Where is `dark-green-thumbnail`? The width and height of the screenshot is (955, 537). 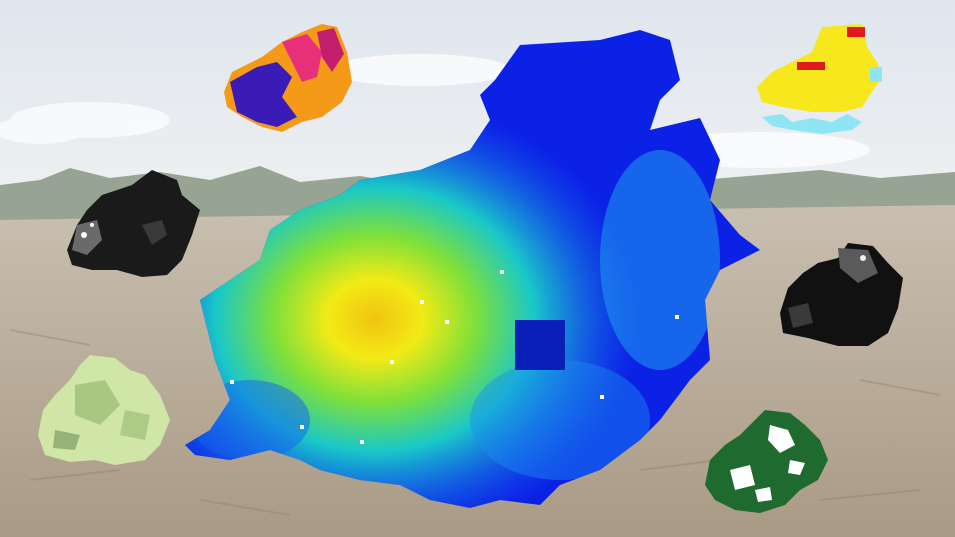 dark-green-thumbnail is located at coordinates (766, 461).